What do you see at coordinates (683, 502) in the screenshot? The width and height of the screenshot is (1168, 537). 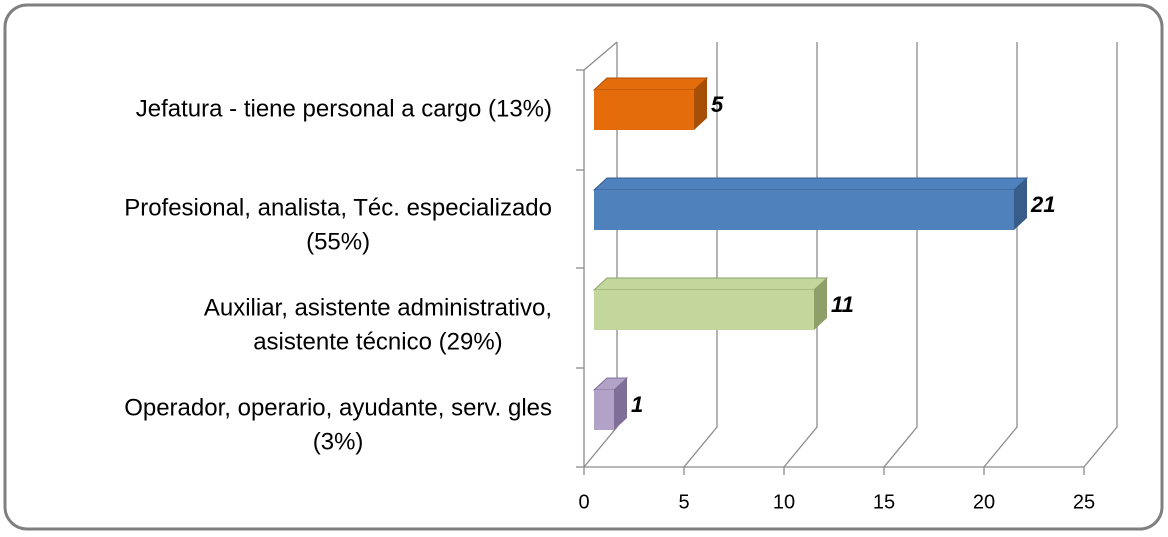 I see `x-tick-label: 5` at bounding box center [683, 502].